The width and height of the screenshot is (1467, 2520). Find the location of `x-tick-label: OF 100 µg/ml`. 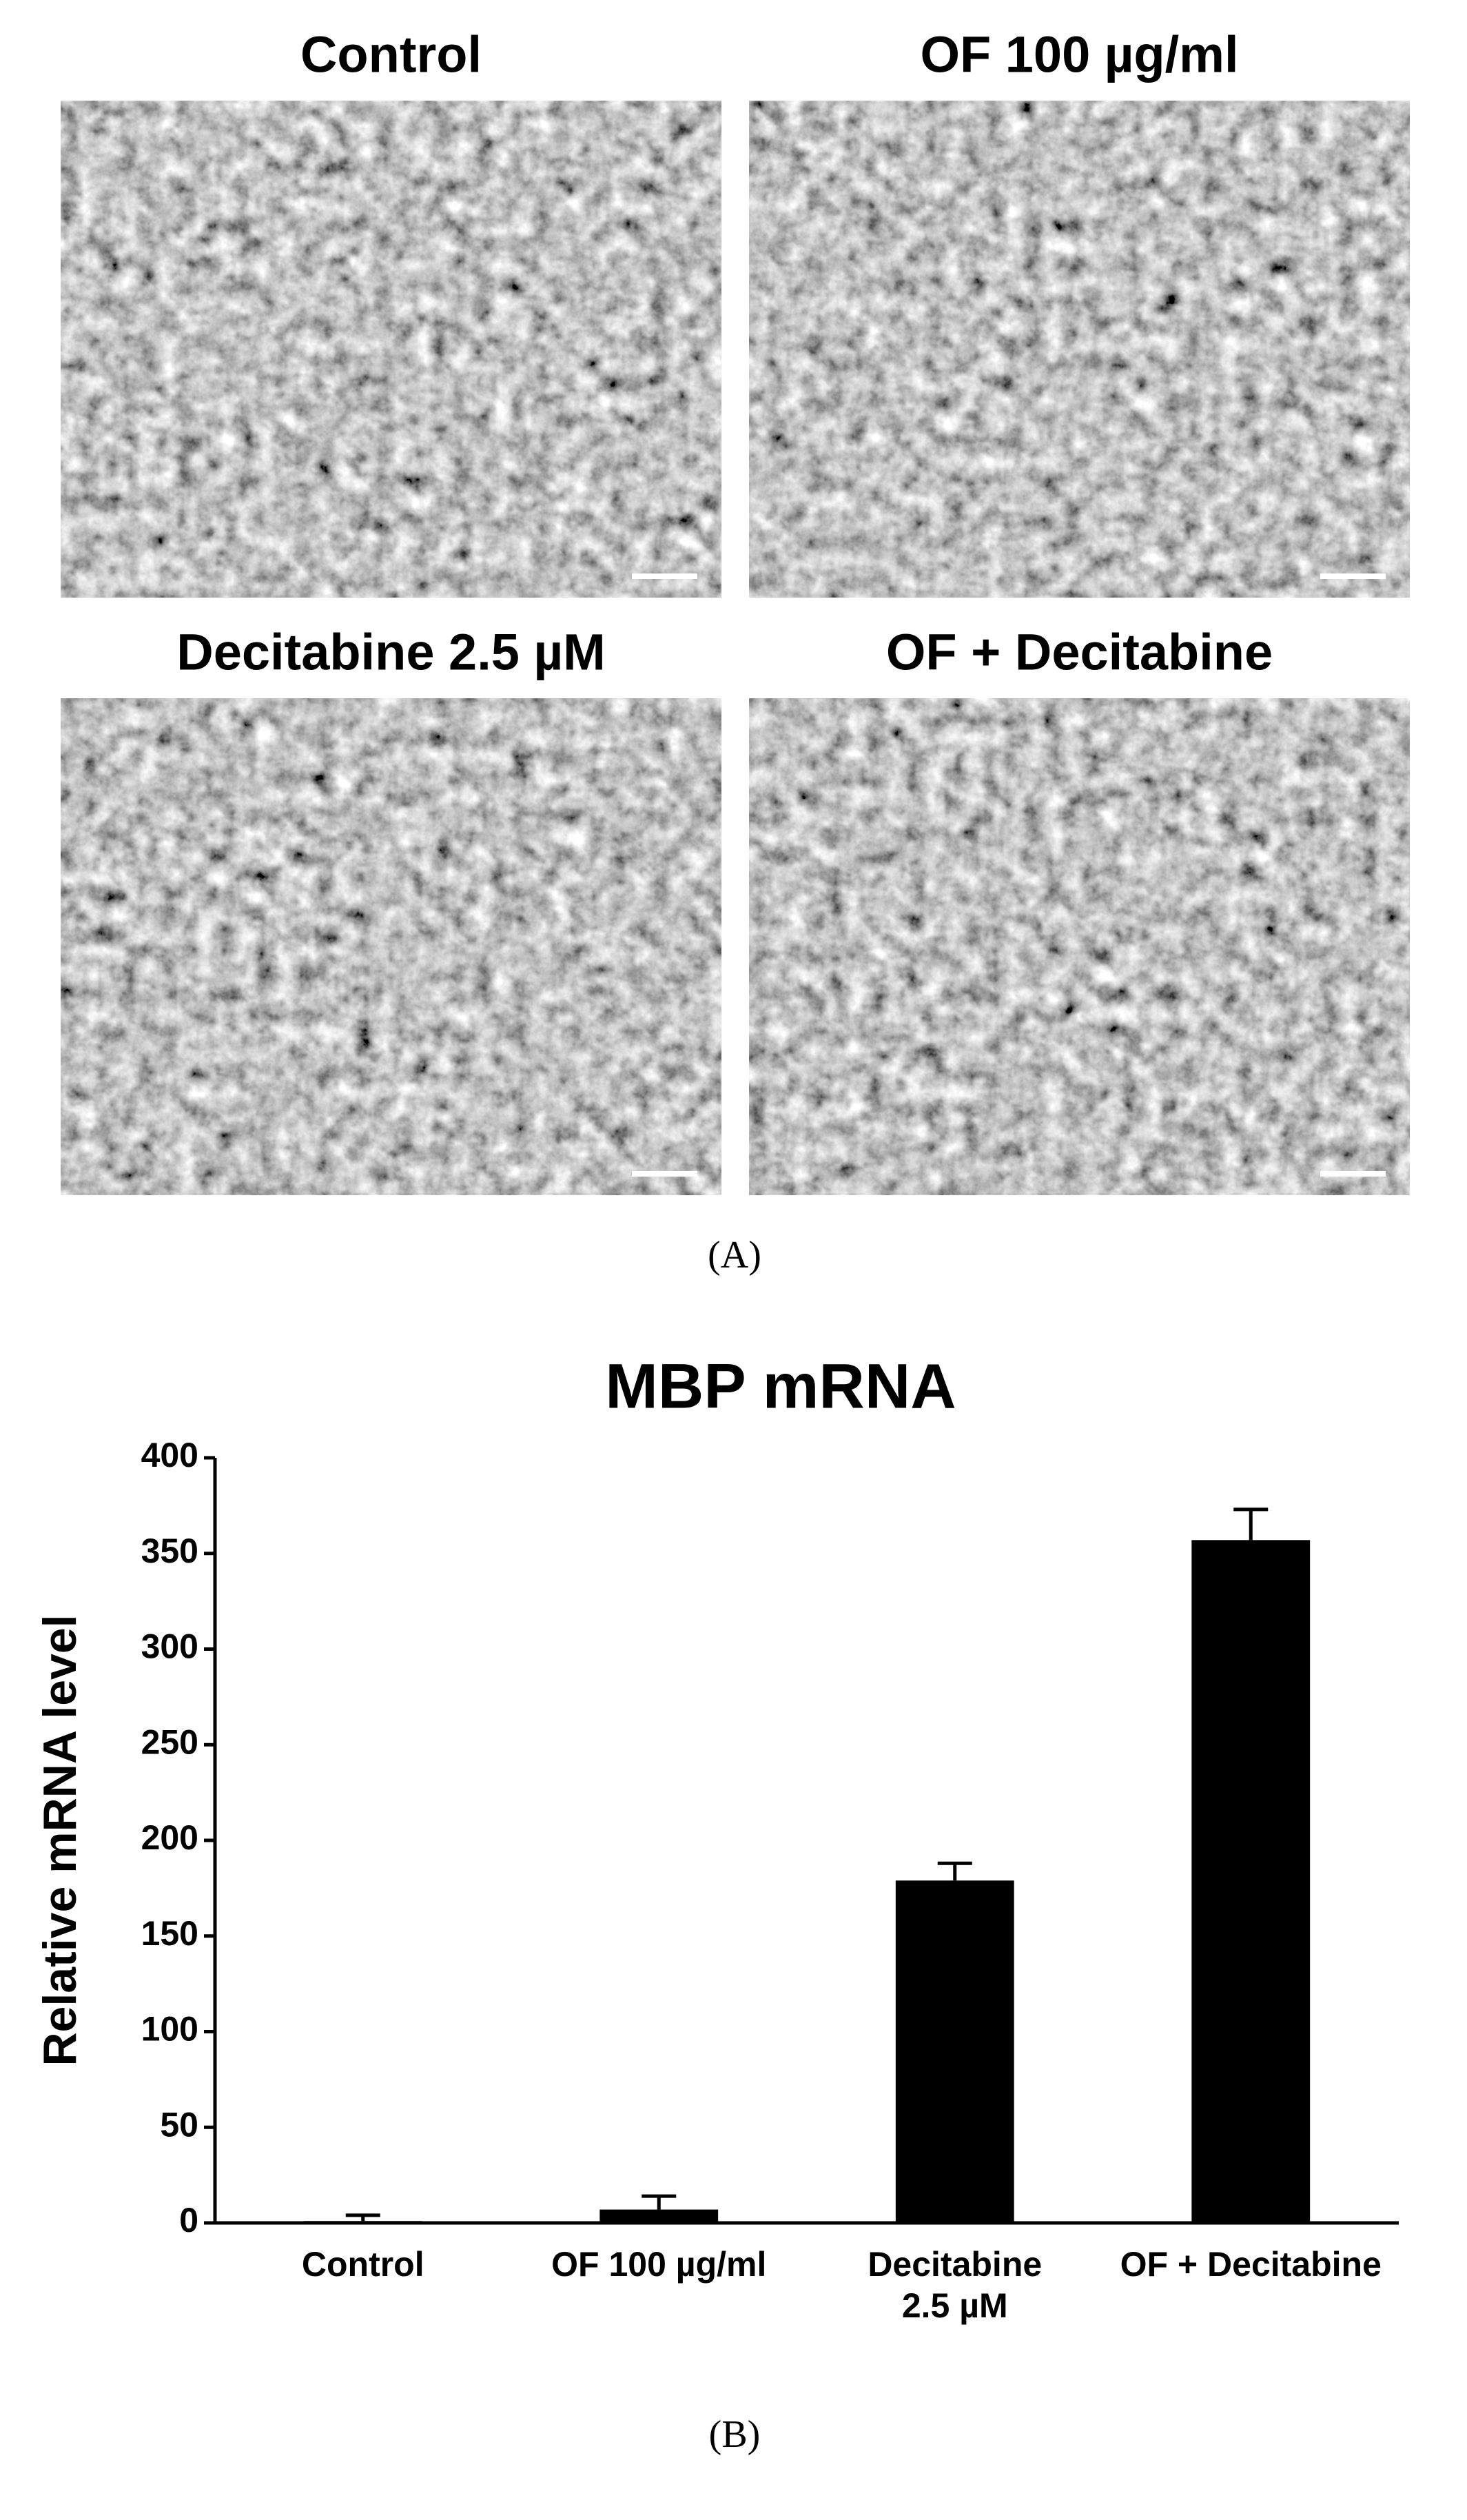

x-tick-label: OF 100 µg/ml is located at coordinates (659, 2264).